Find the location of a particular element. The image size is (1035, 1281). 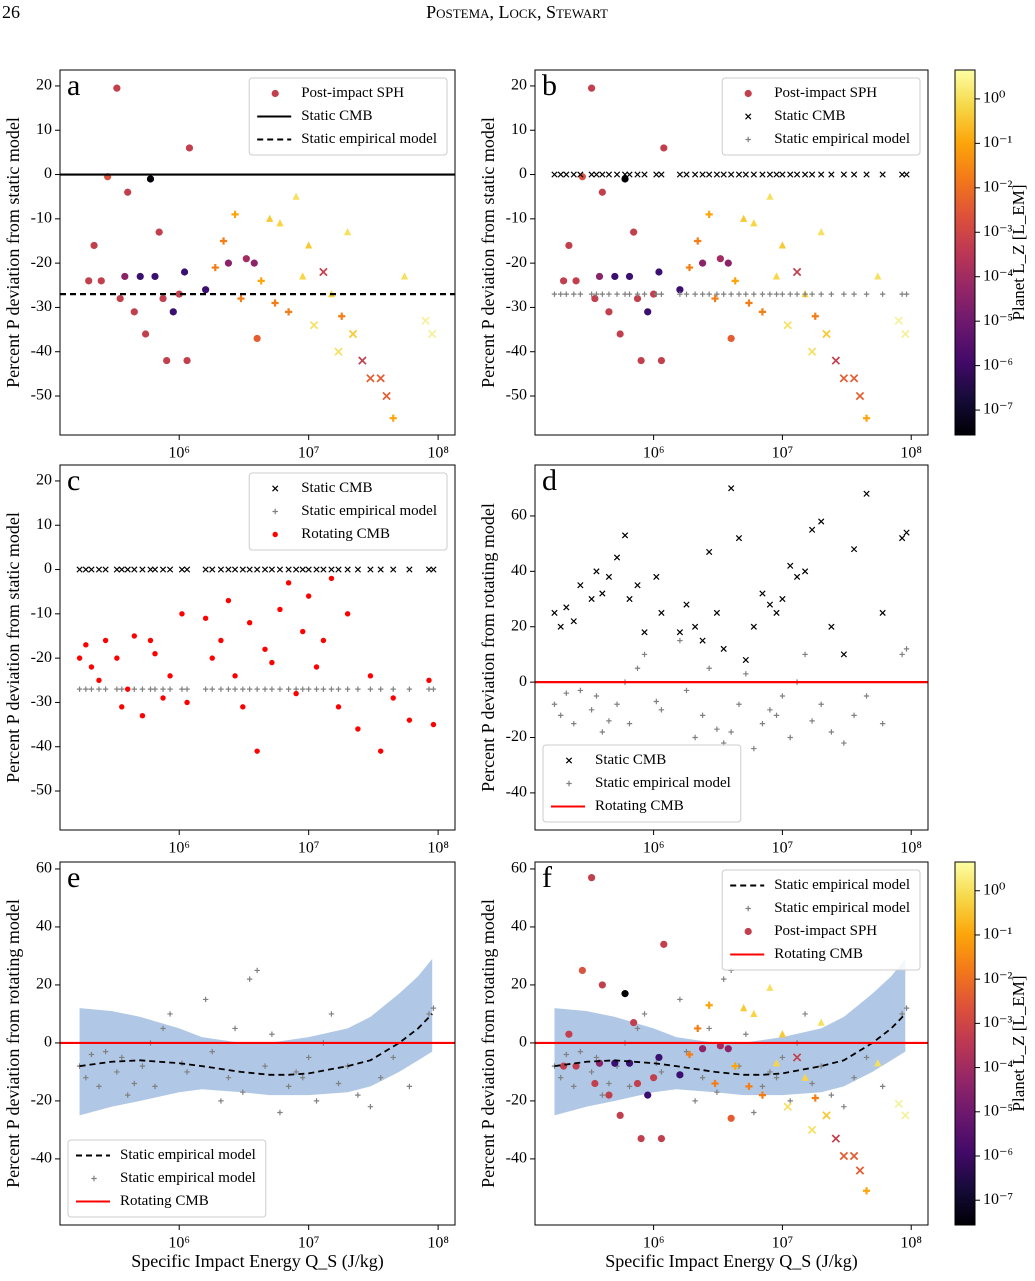

y-tick-label: -20 is located at coordinates (41, 1100).